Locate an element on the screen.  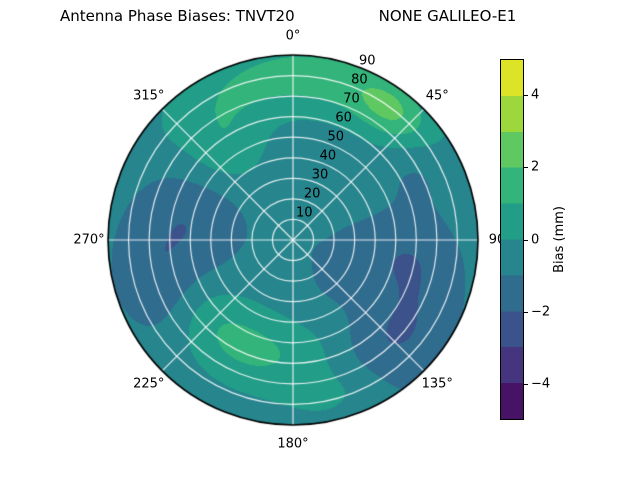
colorbar-axis-label-box: Bias (mm) is located at coordinates (559, 239).